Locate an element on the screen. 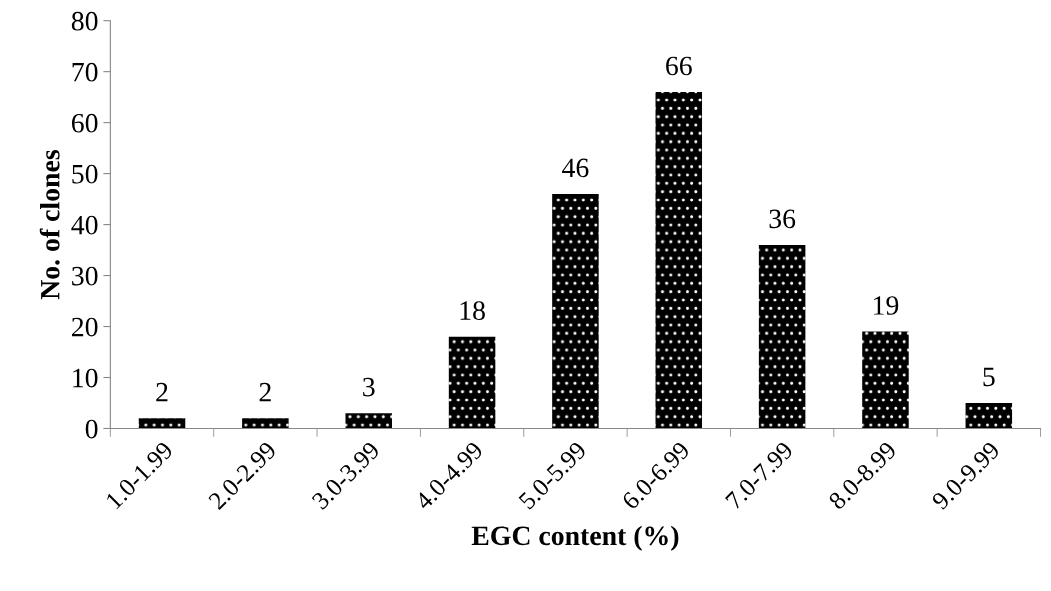  data-label: 46 is located at coordinates (575, 168).